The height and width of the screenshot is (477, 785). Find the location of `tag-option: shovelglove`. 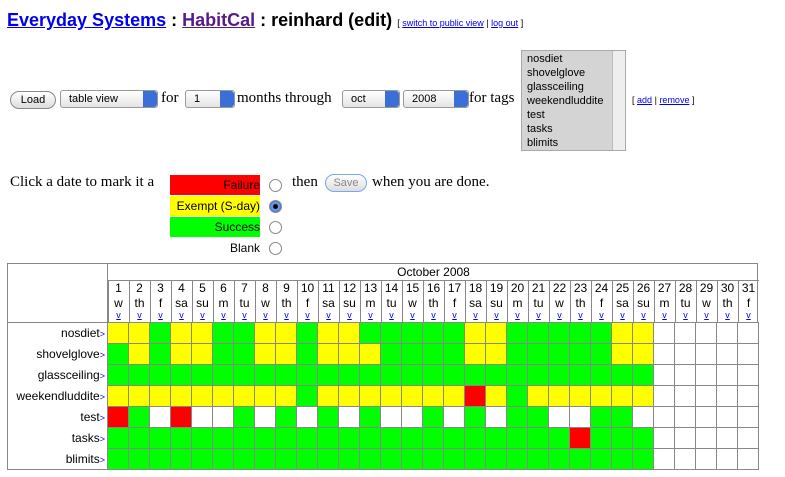

tag-option: shovelglove is located at coordinates (556, 73).